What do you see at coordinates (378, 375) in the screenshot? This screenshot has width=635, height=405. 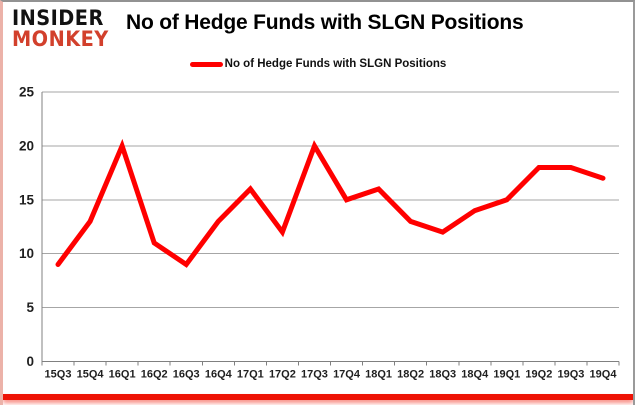 I see `x-axis-label: 18Q1` at bounding box center [378, 375].